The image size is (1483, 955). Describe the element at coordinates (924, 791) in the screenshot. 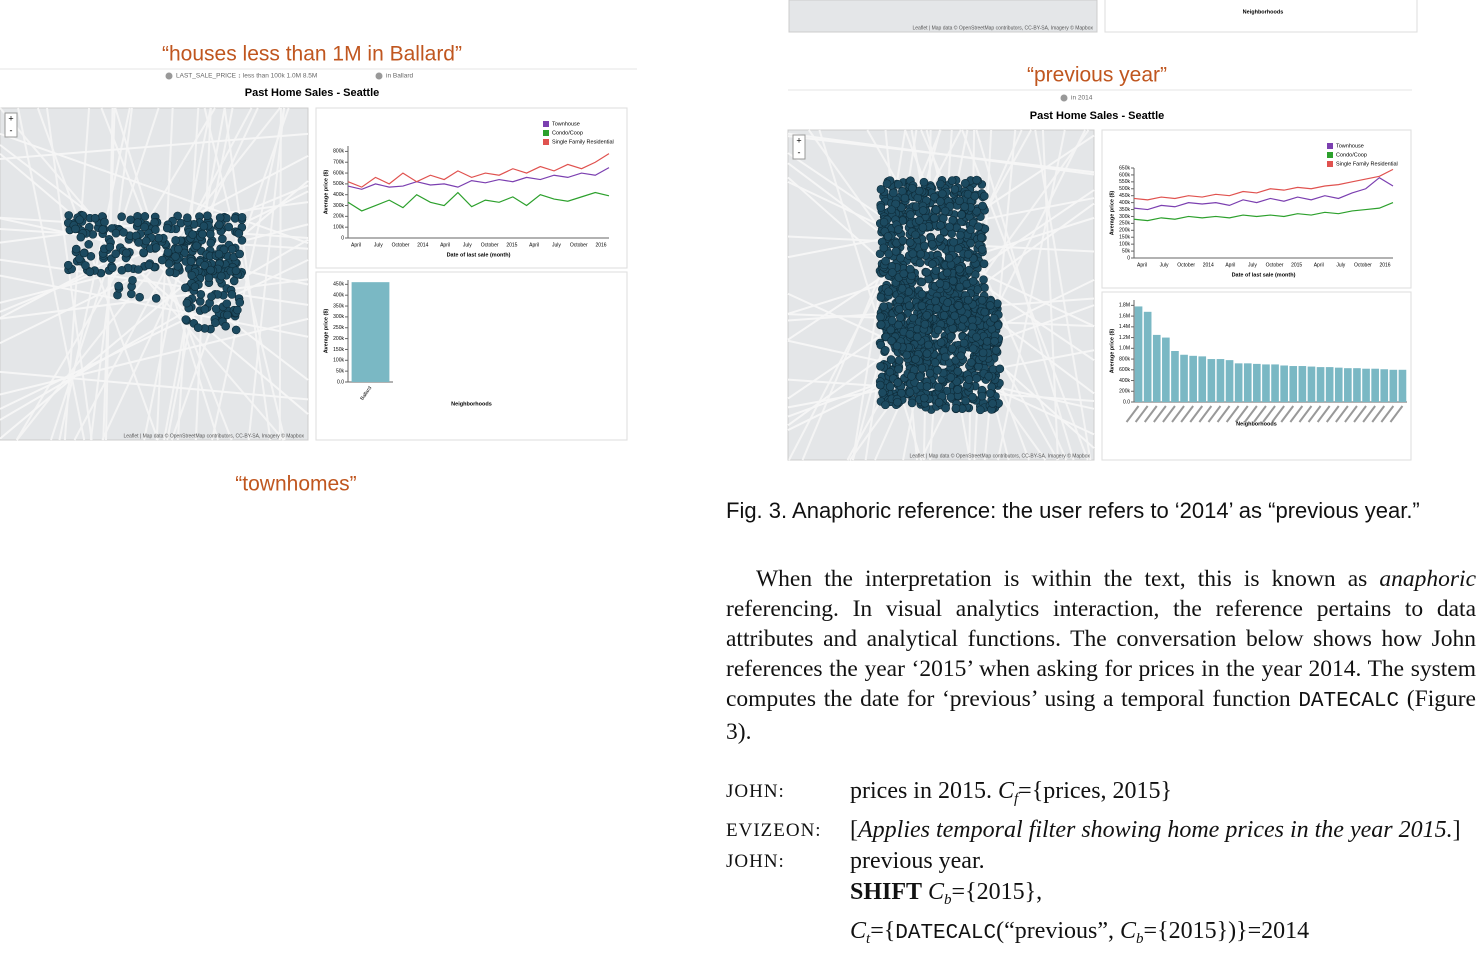

I see `text-run: prices in 2015.` at that location.